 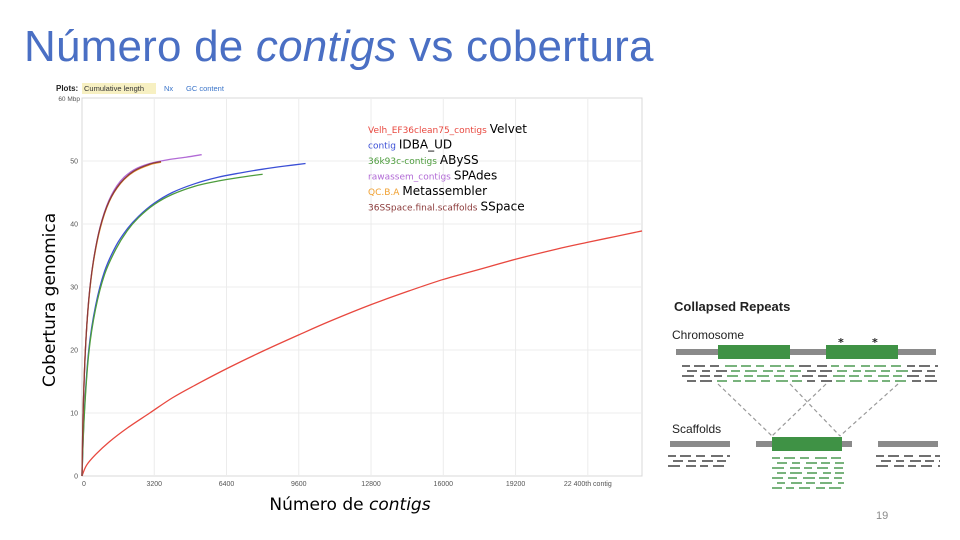 I want to click on plots-tab: Cumulative length, so click(x=114, y=88).